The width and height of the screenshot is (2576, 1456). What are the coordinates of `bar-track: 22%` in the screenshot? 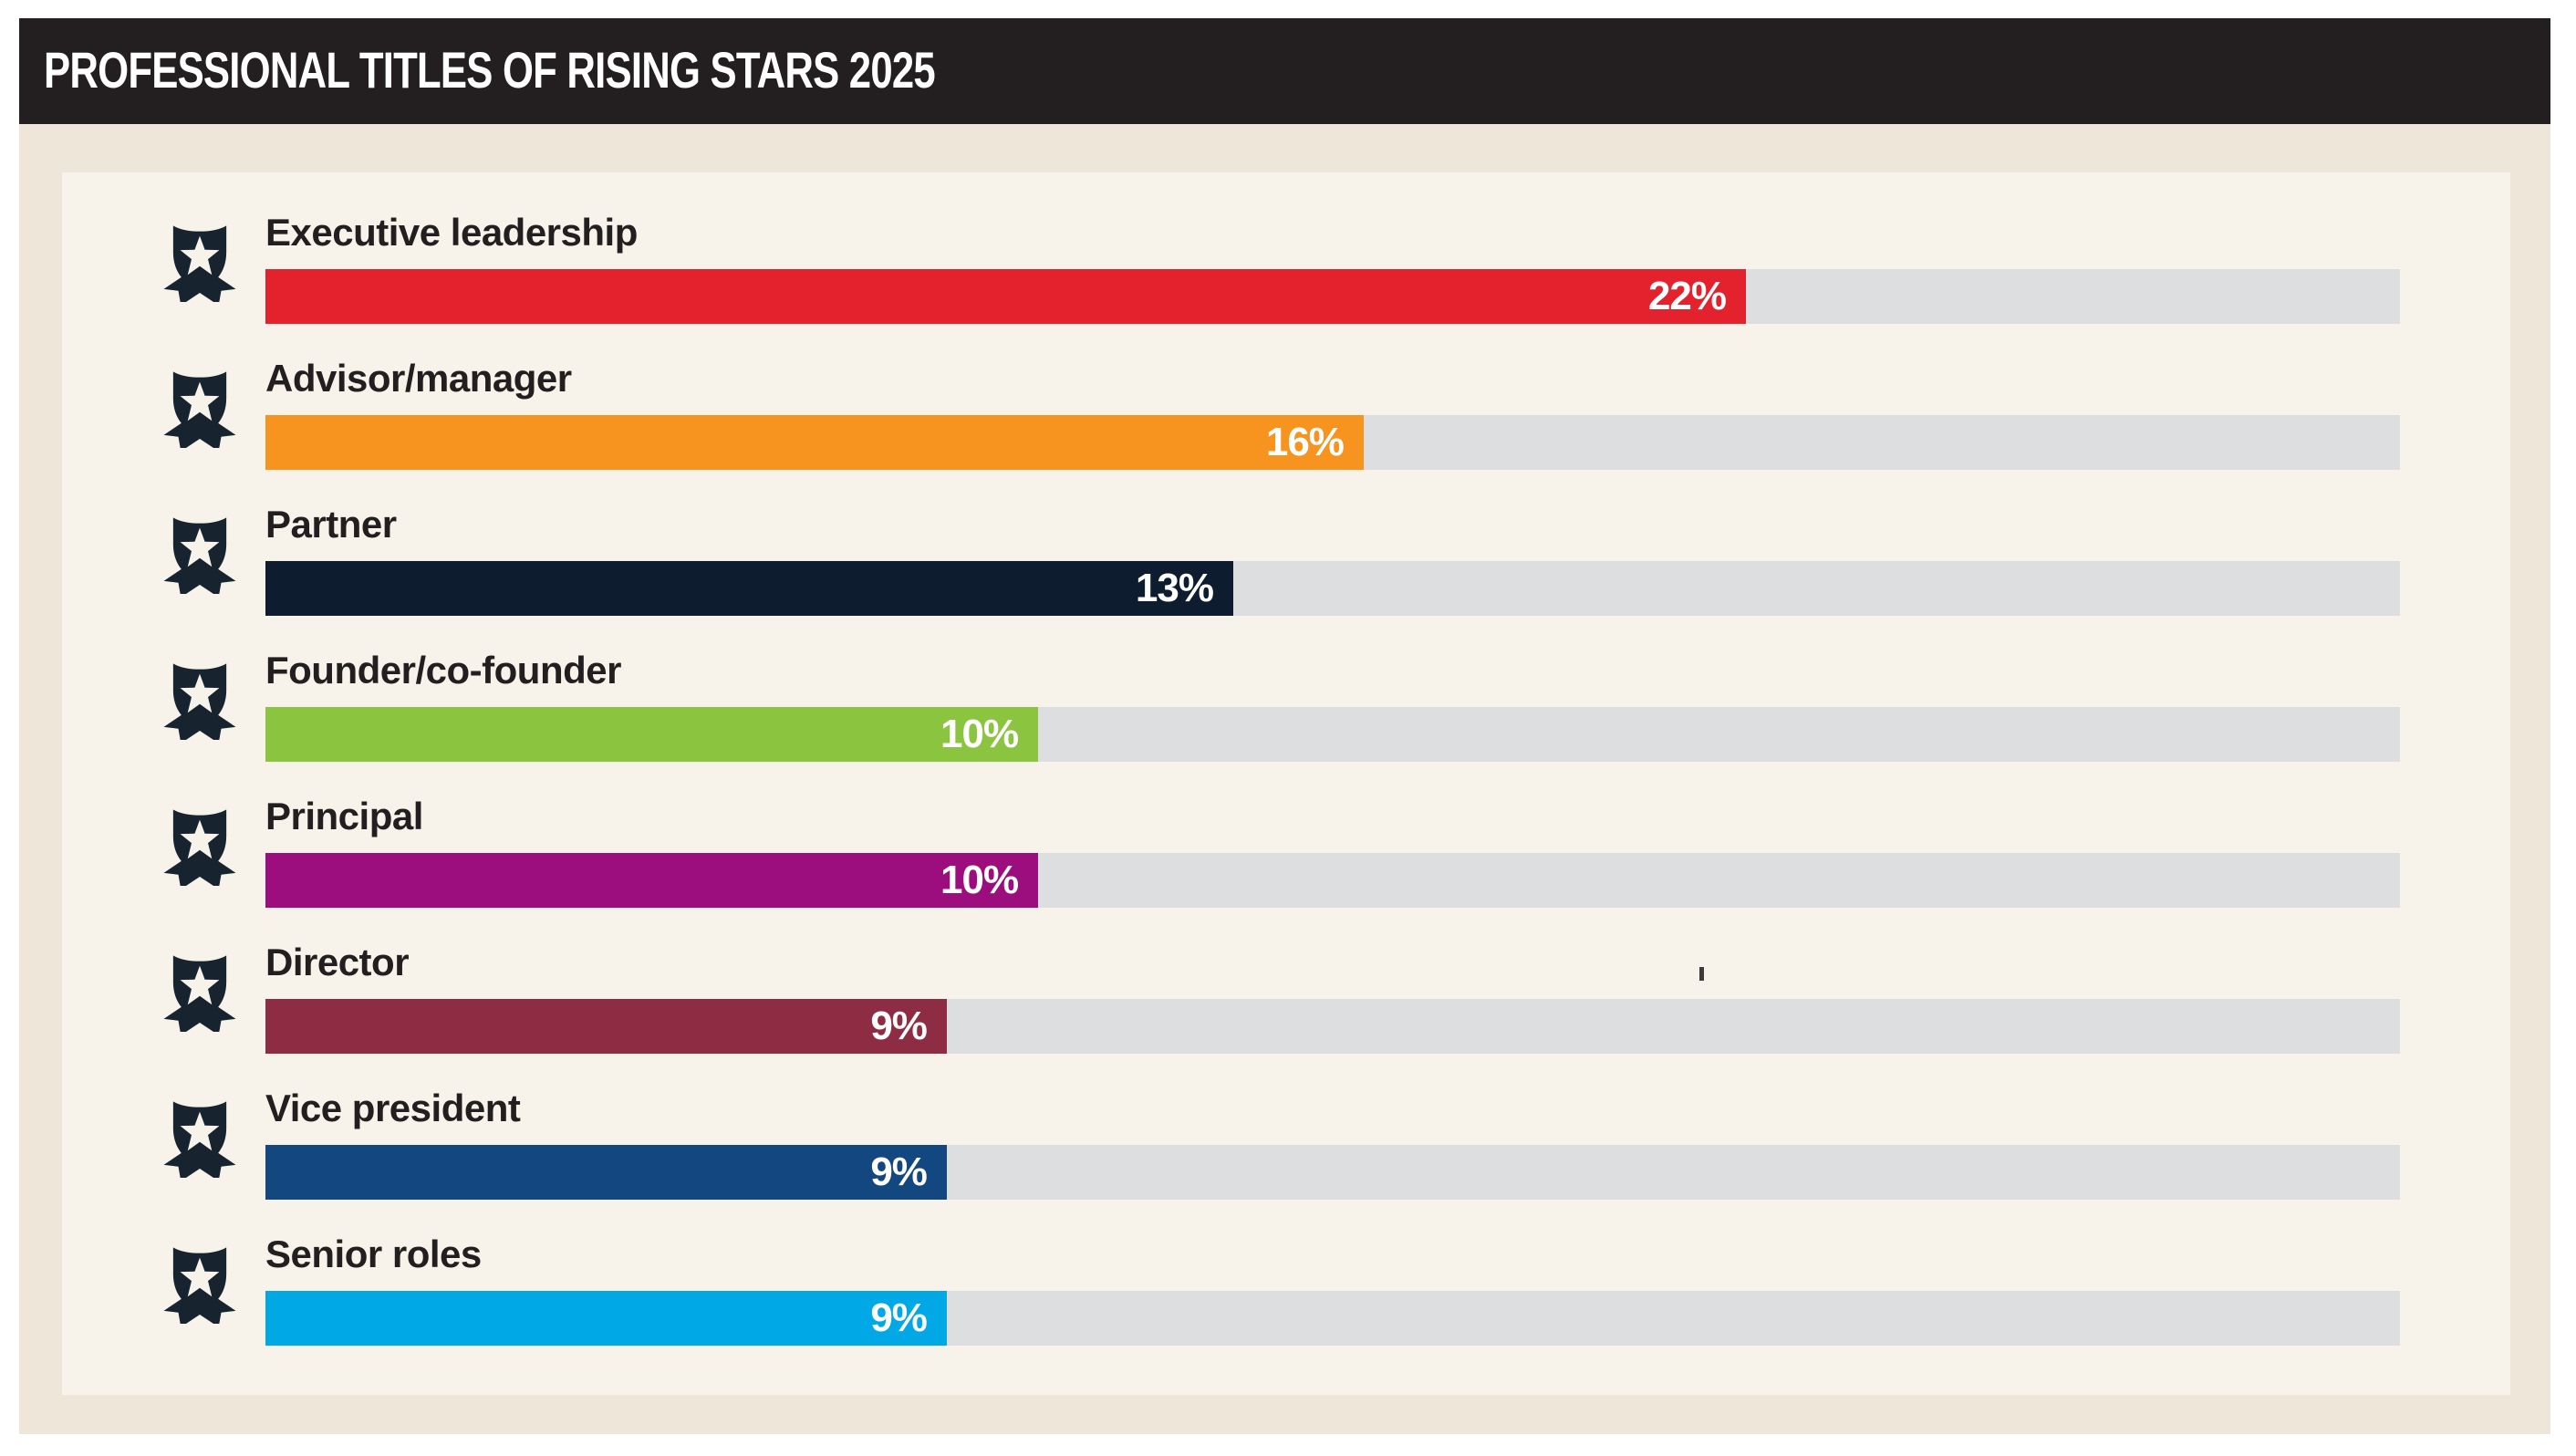 It's located at (1332, 296).